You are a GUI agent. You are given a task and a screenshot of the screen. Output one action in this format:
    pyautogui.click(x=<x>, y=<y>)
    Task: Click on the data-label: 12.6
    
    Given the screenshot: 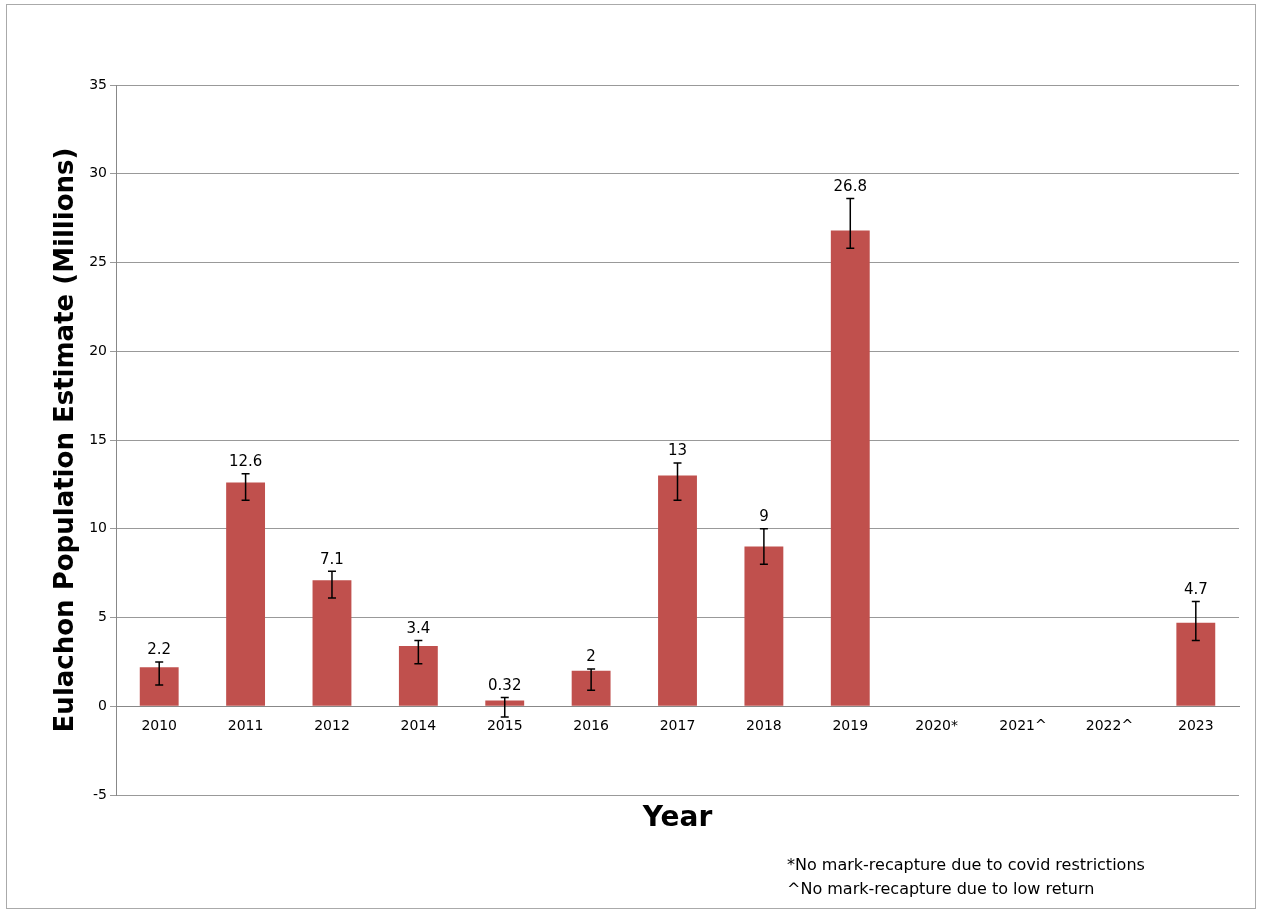 What is the action you would take?
    pyautogui.click(x=245, y=461)
    